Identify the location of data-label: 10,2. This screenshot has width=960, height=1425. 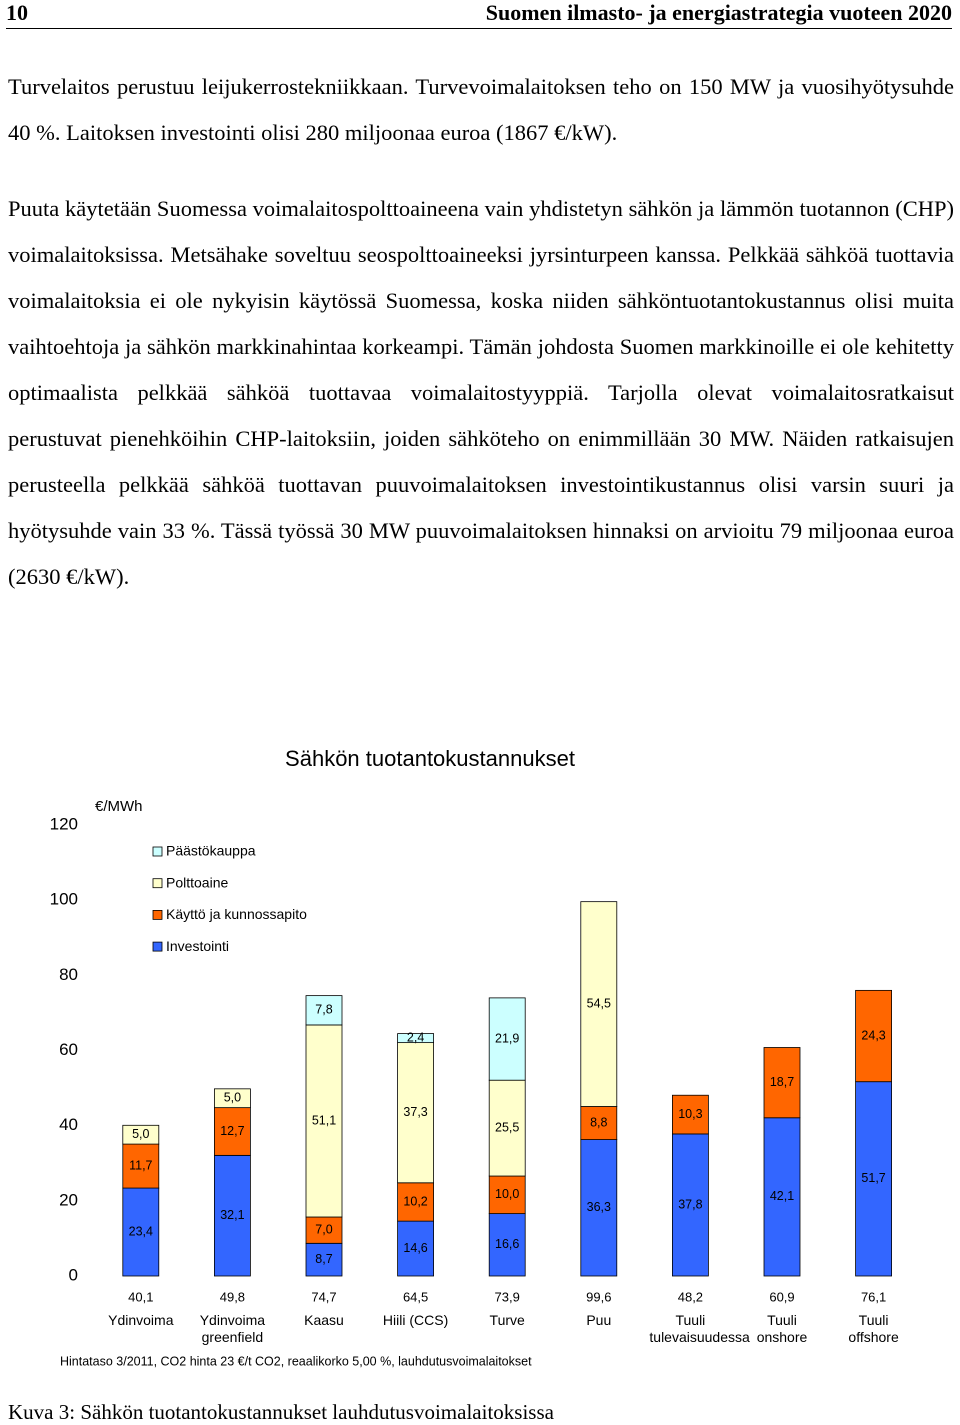
(415, 1201).